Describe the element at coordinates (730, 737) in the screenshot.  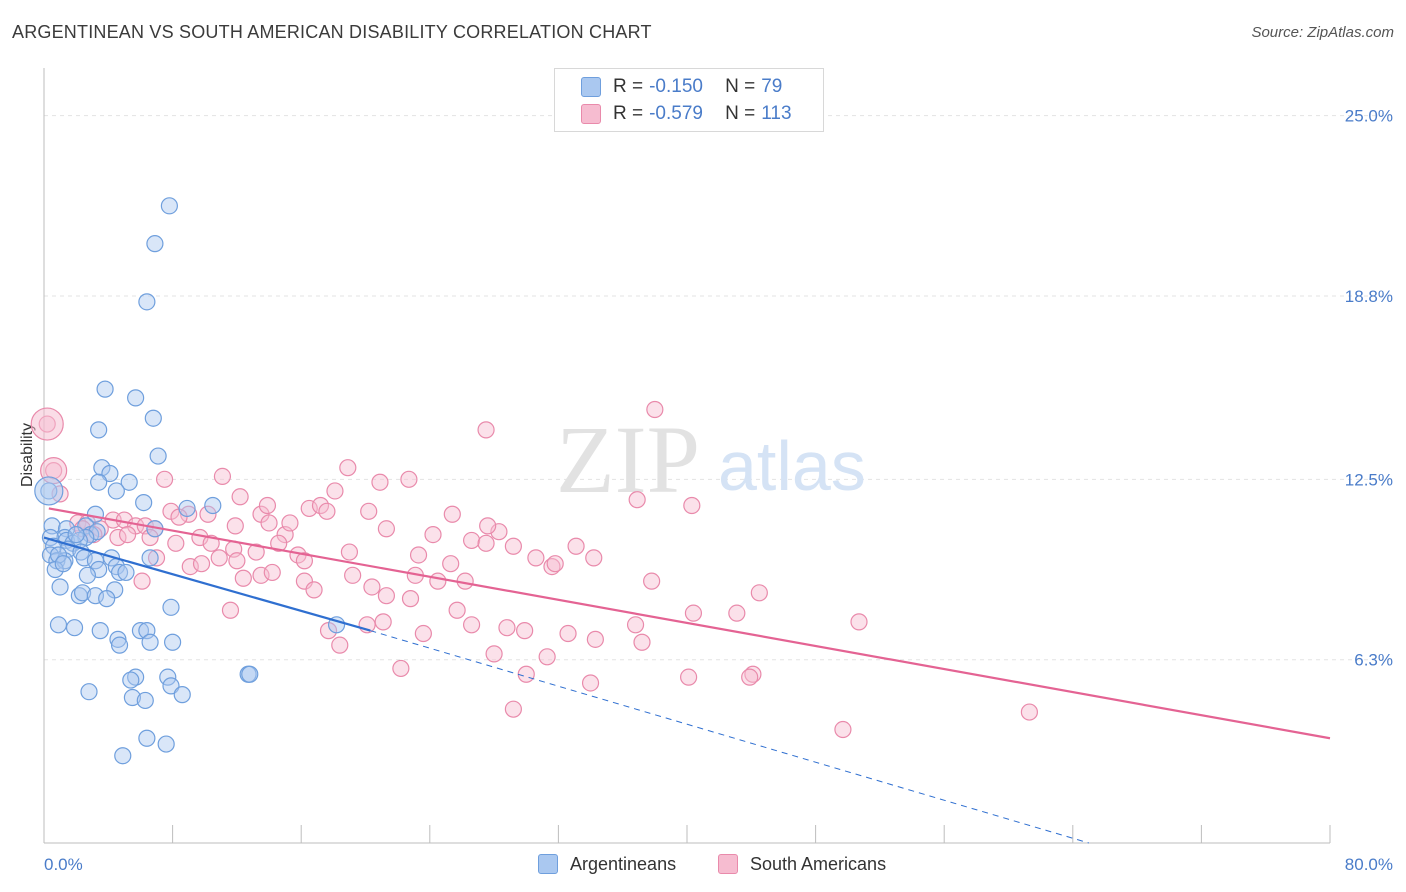
I see `argentineans-trend-extension` at that location.